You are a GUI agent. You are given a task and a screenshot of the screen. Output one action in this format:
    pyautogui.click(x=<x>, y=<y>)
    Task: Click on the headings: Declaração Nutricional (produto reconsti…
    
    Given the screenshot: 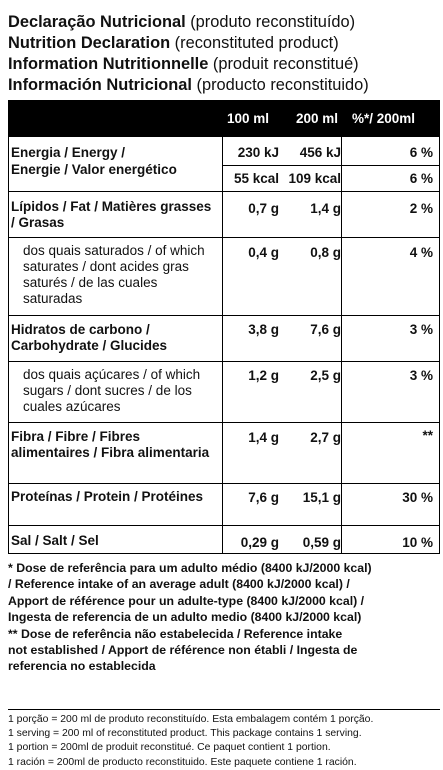 What is the action you would take?
    pyautogui.click(x=224, y=54)
    